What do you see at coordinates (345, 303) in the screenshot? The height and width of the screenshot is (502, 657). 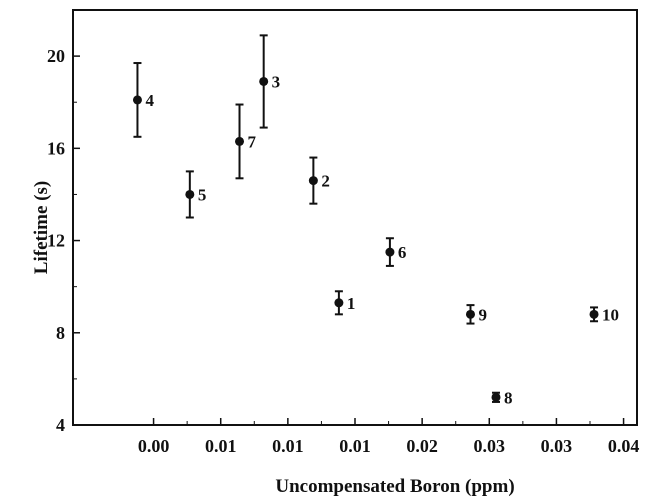 I see `data-point: 1` at bounding box center [345, 303].